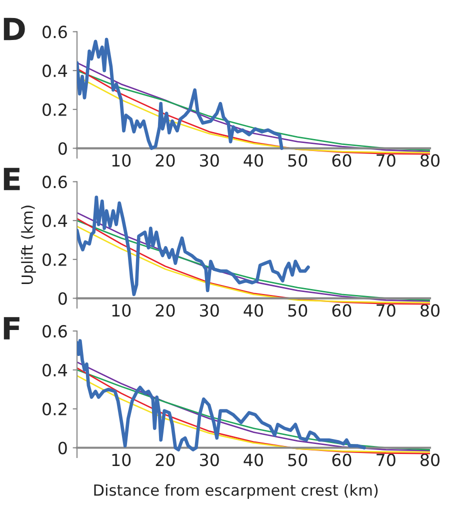 The width and height of the screenshot is (451, 506). What do you see at coordinates (236, 491) in the screenshot?
I see `x-axis-title: Distance from escarpment crest (km)` at bounding box center [236, 491].